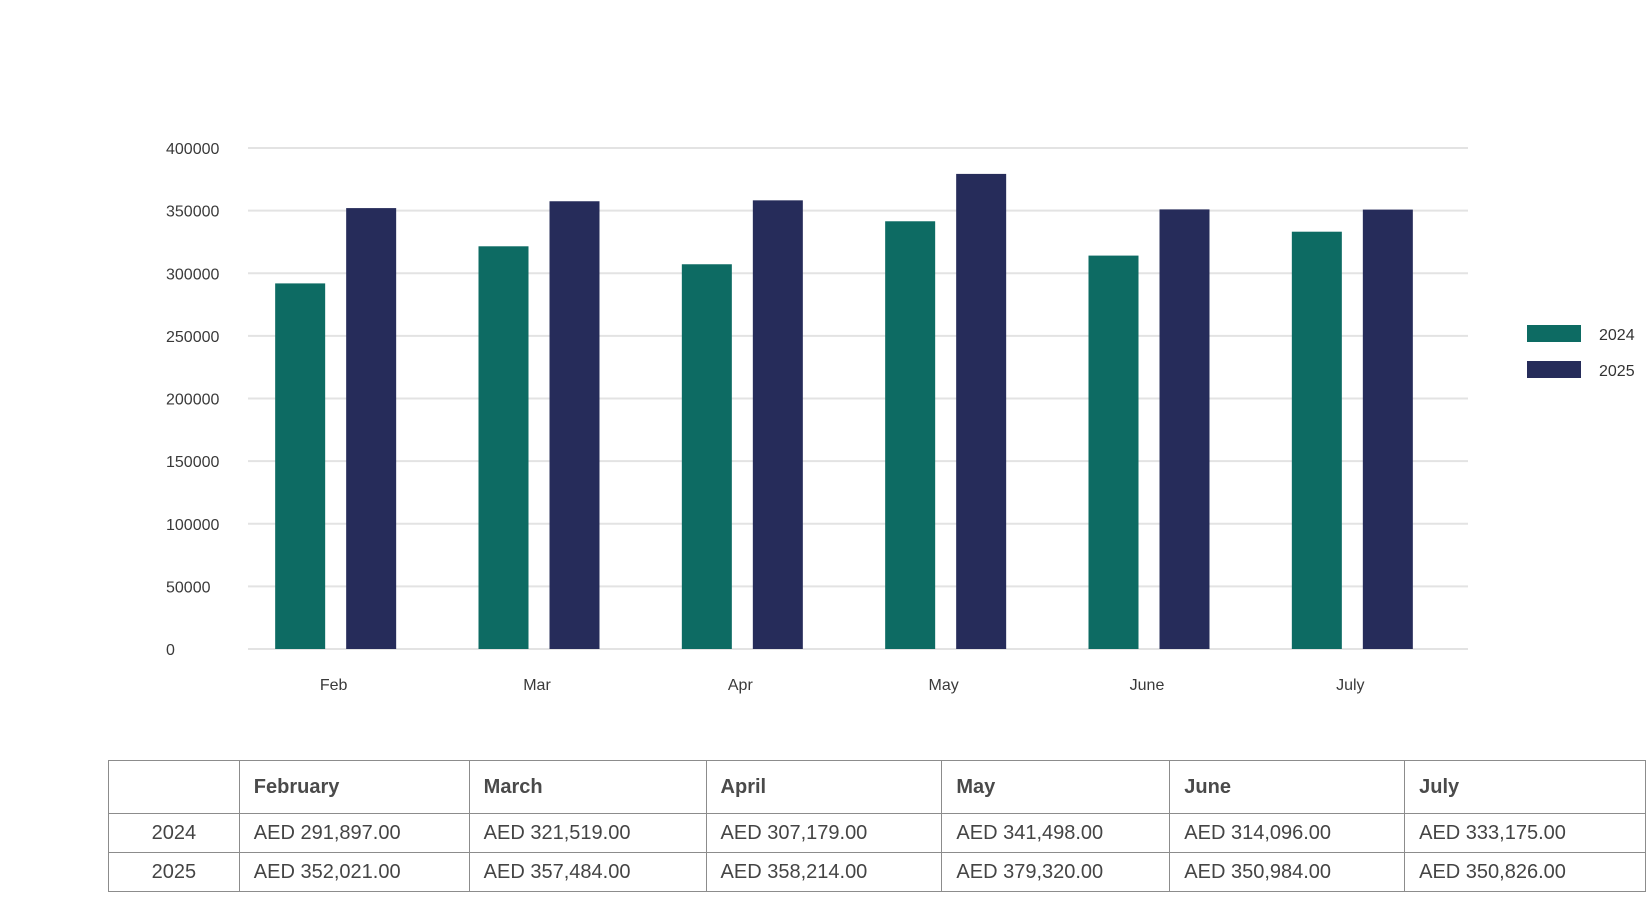 The height and width of the screenshot is (897, 1646). I want to click on bar-2025-july, so click(1387, 429).